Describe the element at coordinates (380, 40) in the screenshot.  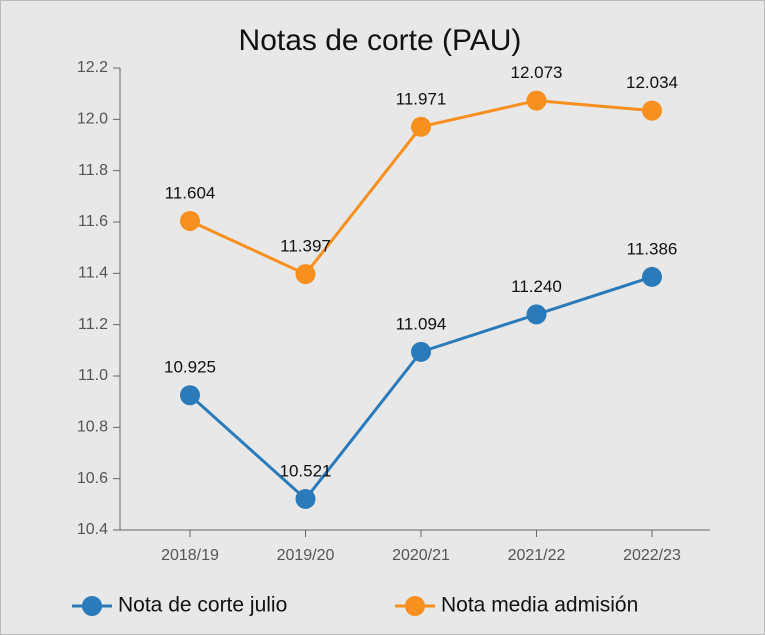
I see `chart-title: Notas de corte (PAU)` at that location.